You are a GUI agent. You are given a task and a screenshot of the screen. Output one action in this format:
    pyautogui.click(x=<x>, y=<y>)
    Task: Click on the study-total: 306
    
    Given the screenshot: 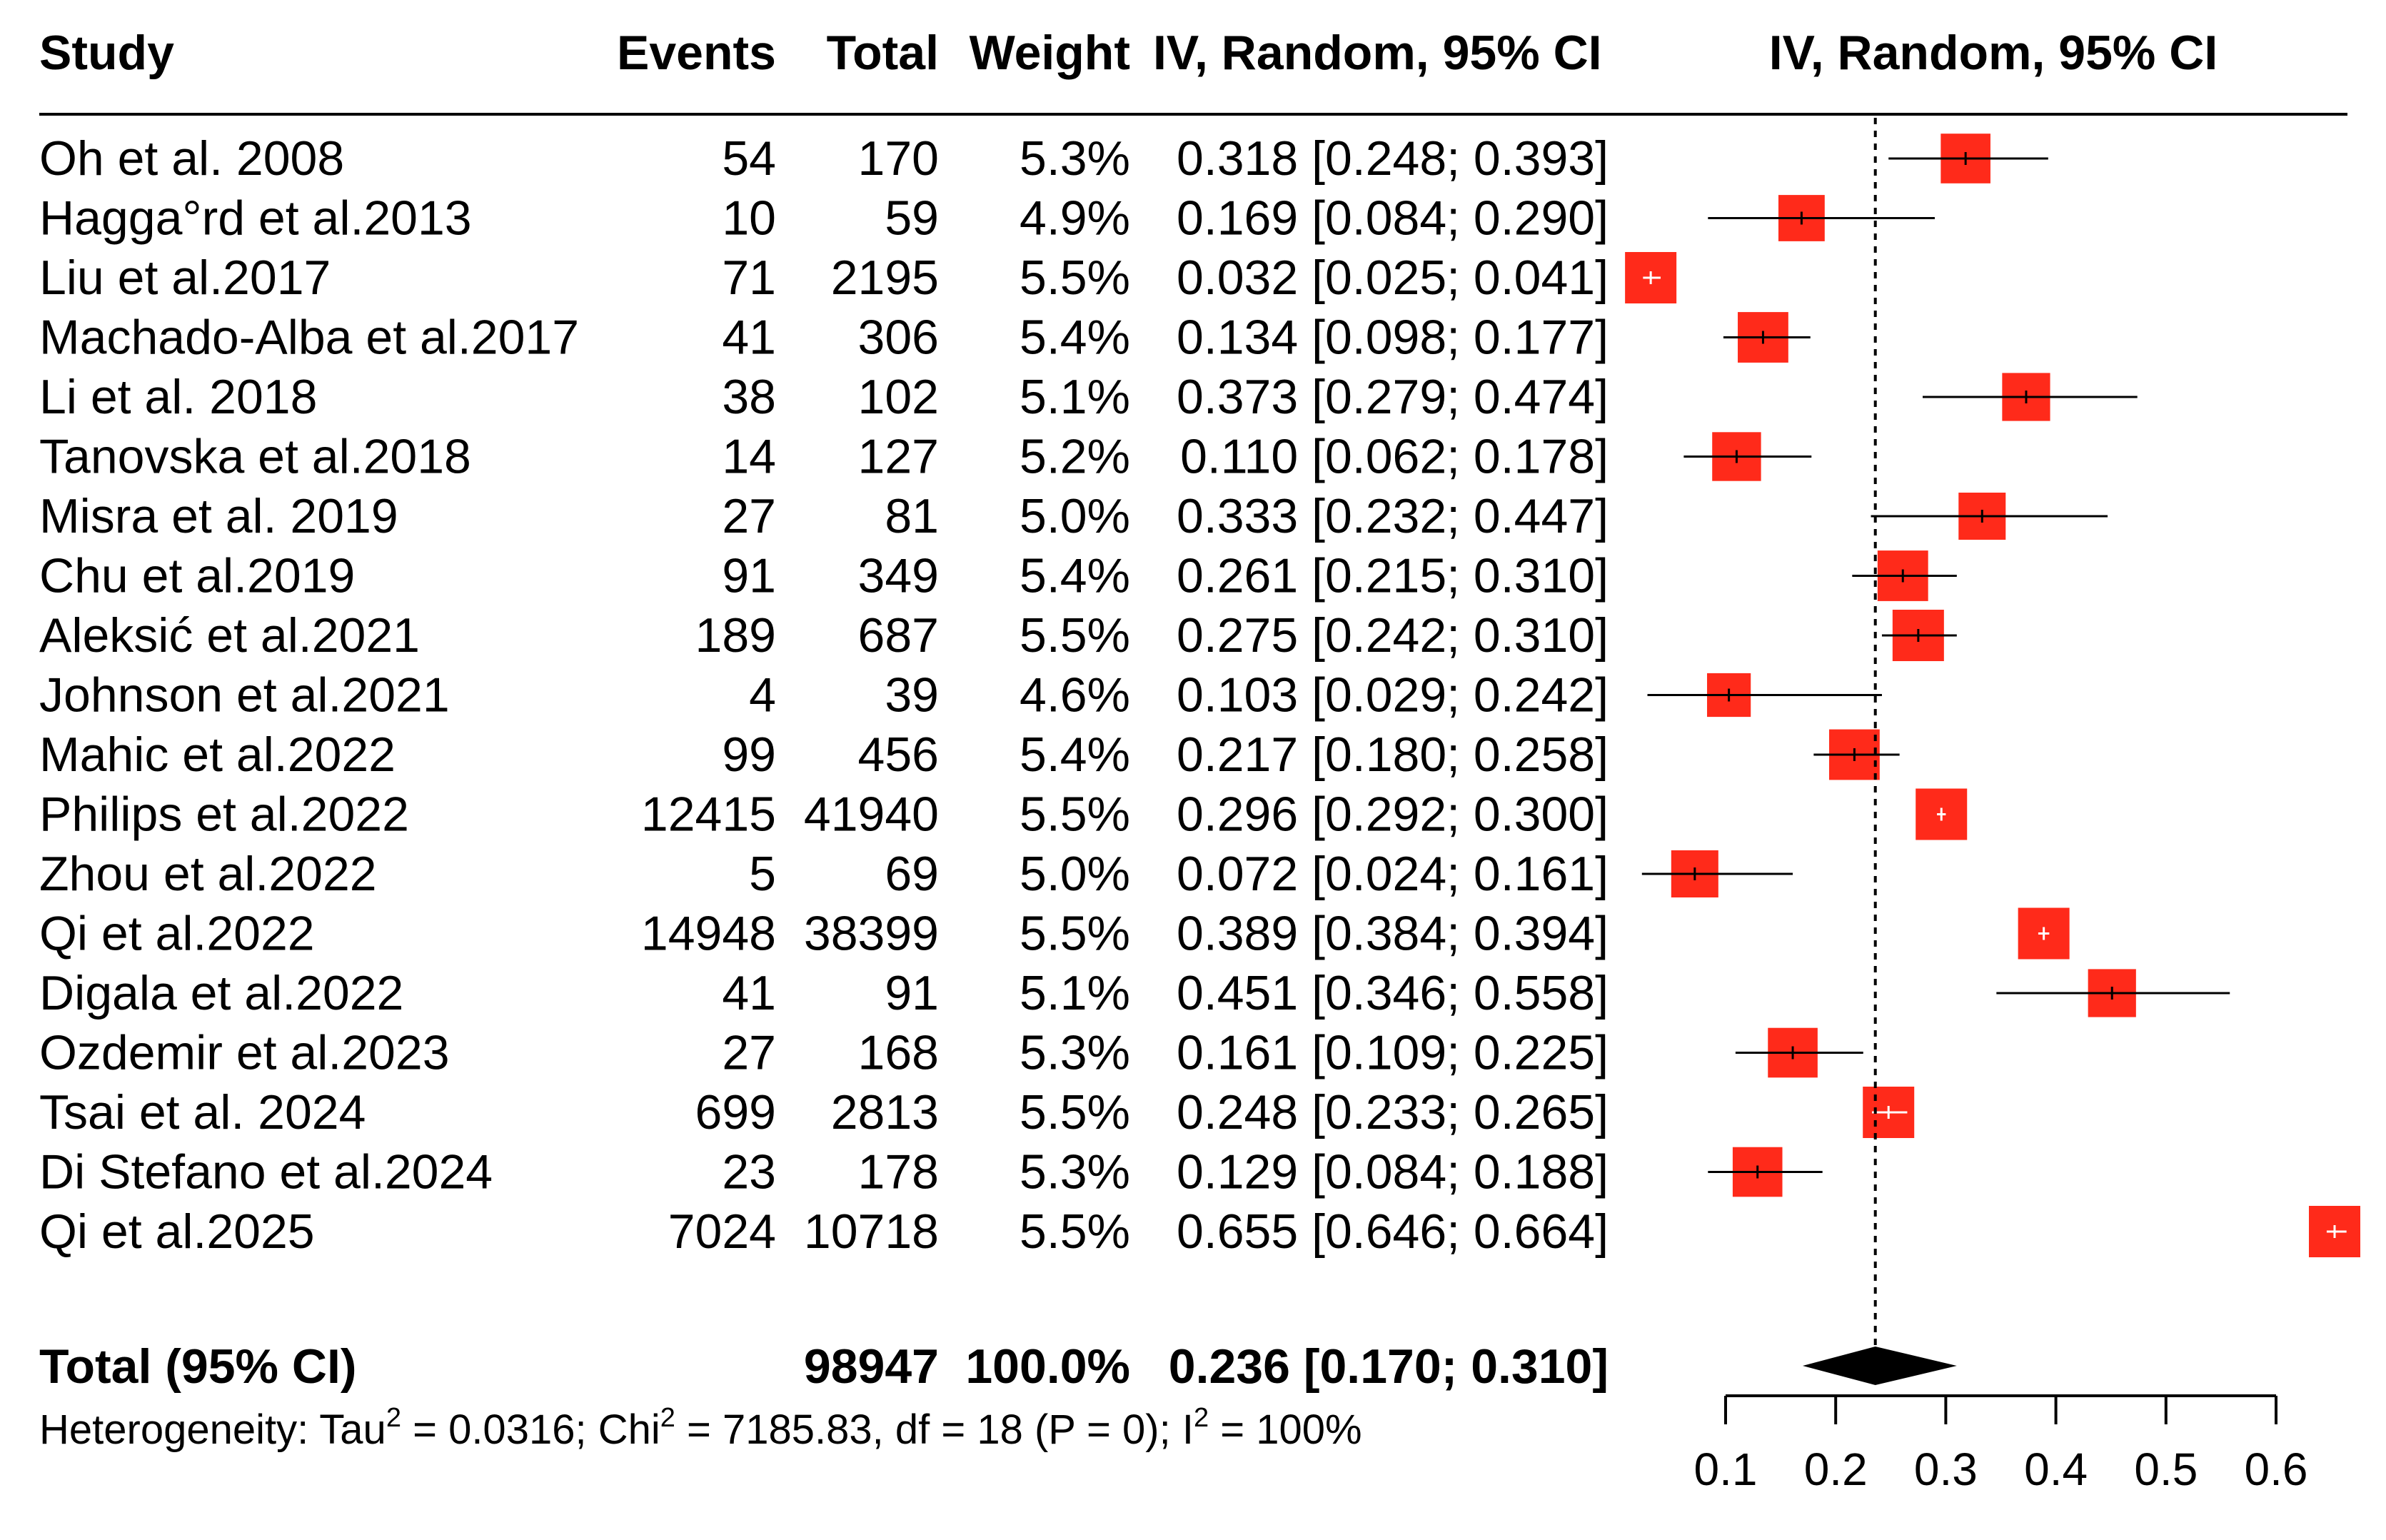 What is the action you would take?
    pyautogui.click(x=898, y=338)
    